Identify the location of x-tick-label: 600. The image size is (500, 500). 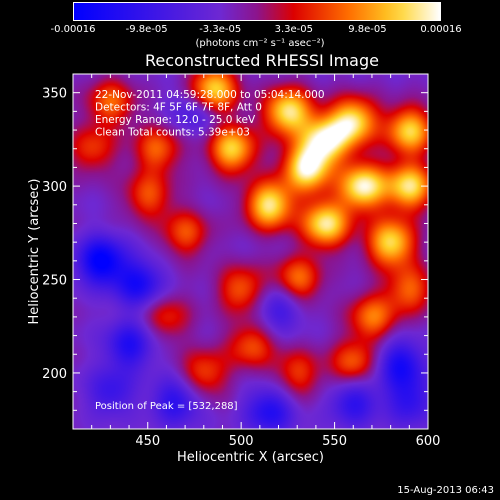
(428, 441).